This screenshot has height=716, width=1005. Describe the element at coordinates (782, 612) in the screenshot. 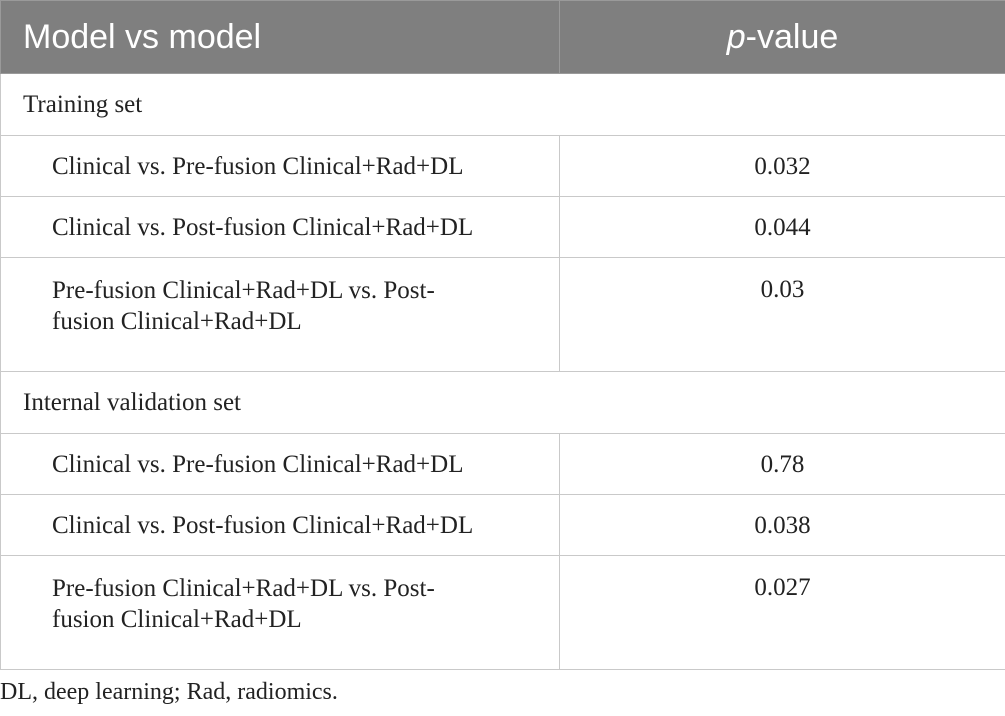

I see `p-value-cell: 0.027` at that location.